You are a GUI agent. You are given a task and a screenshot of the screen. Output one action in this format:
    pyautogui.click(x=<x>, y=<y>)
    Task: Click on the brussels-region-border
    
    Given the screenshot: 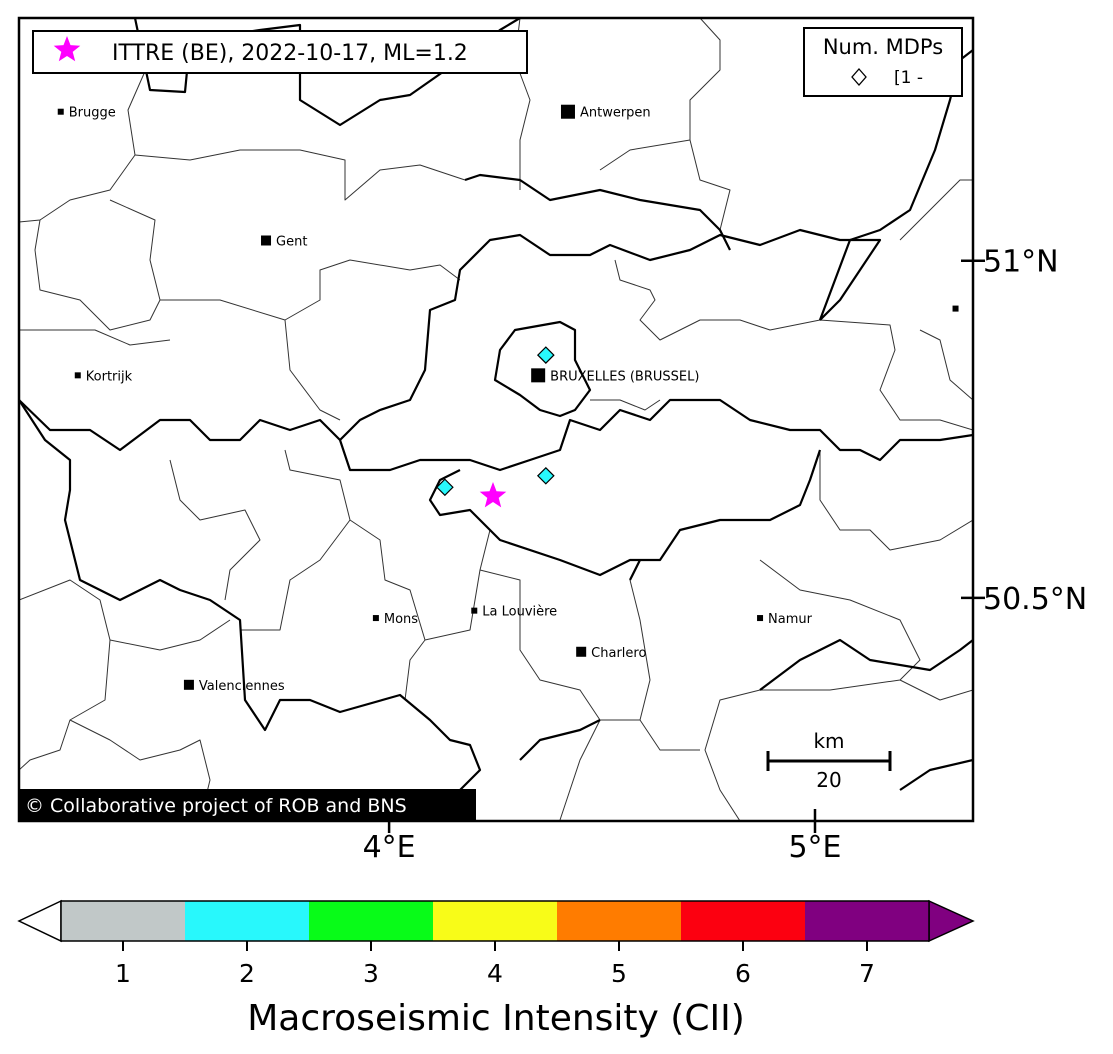 What is the action you would take?
    pyautogui.click(x=542, y=369)
    